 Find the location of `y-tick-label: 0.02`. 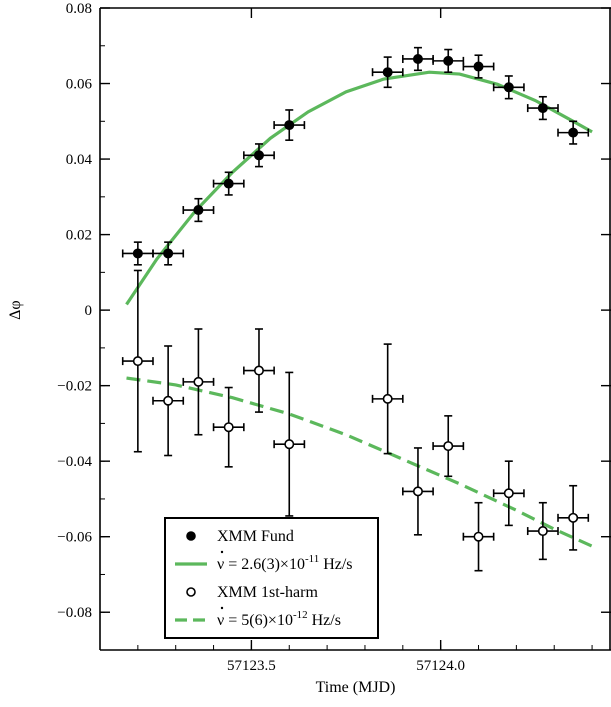

y-tick-label: 0.02 is located at coordinates (79, 236).